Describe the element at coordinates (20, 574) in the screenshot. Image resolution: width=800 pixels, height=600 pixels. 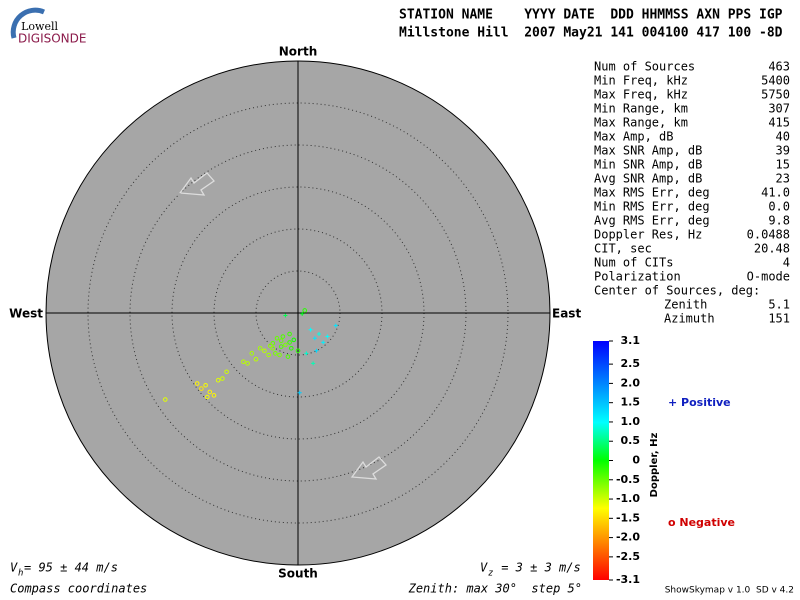
I see `vh-sub: h` at that location.